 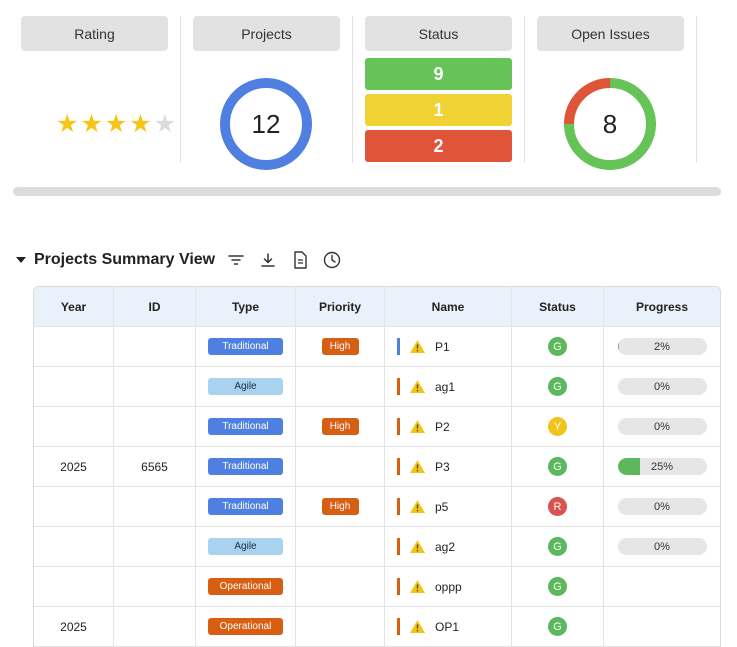 What do you see at coordinates (125, 259) in the screenshot?
I see `section-title: Projects Summary View` at bounding box center [125, 259].